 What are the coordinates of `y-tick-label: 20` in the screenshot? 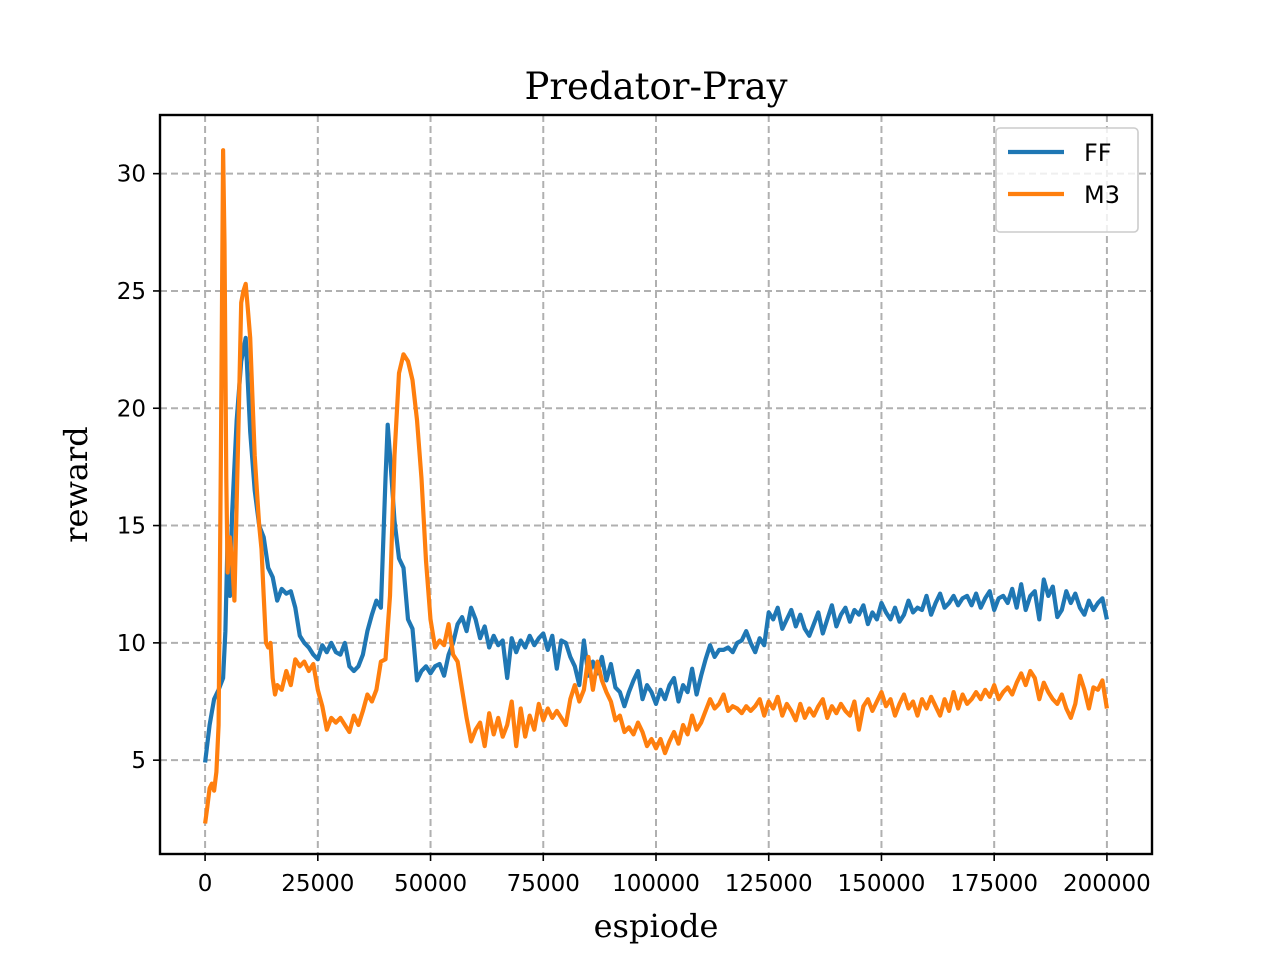 It's located at (131, 409).